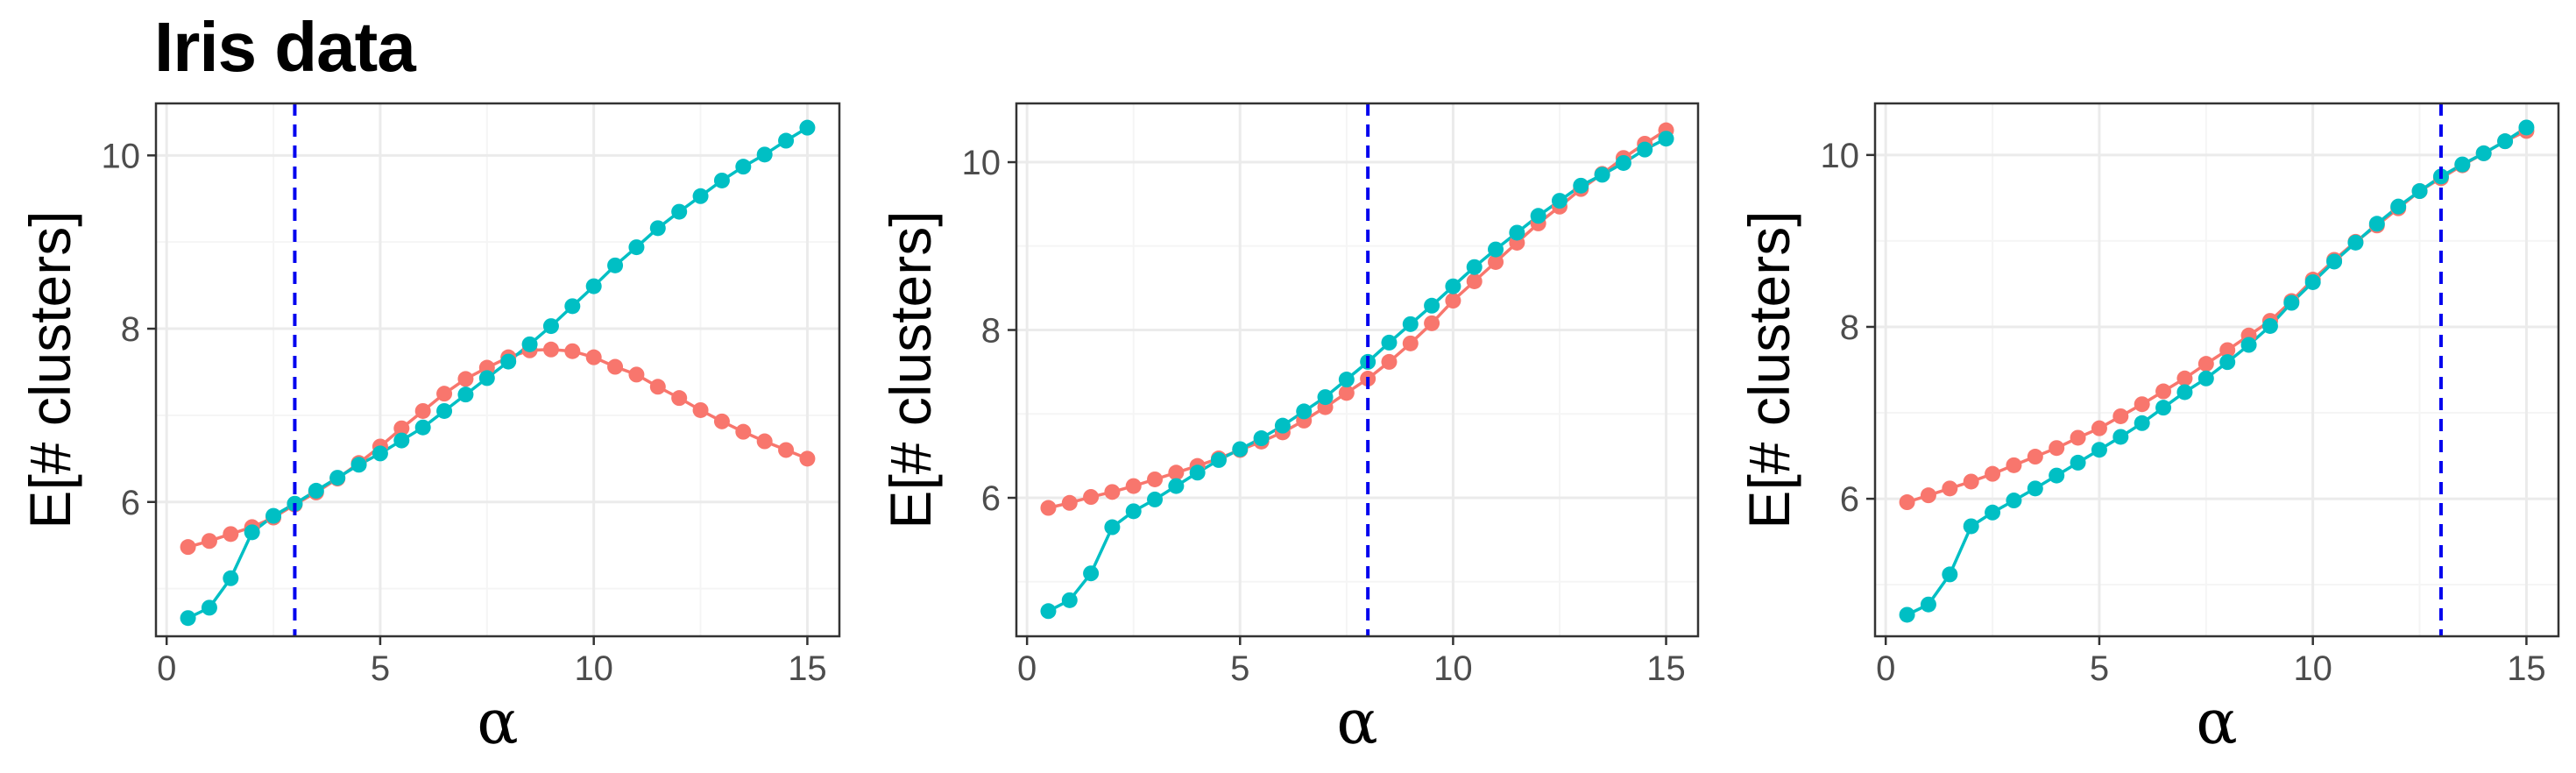 The image size is (2576, 773). What do you see at coordinates (991, 499) in the screenshot?
I see `panel-2-y-tick-label: 6` at bounding box center [991, 499].